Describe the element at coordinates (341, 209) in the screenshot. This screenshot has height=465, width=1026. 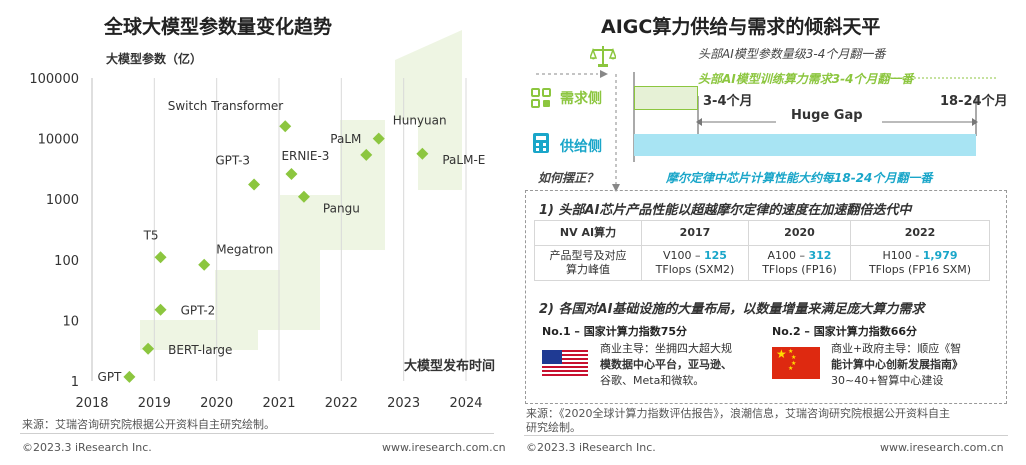
I see `data-point-label: Pangu` at that location.